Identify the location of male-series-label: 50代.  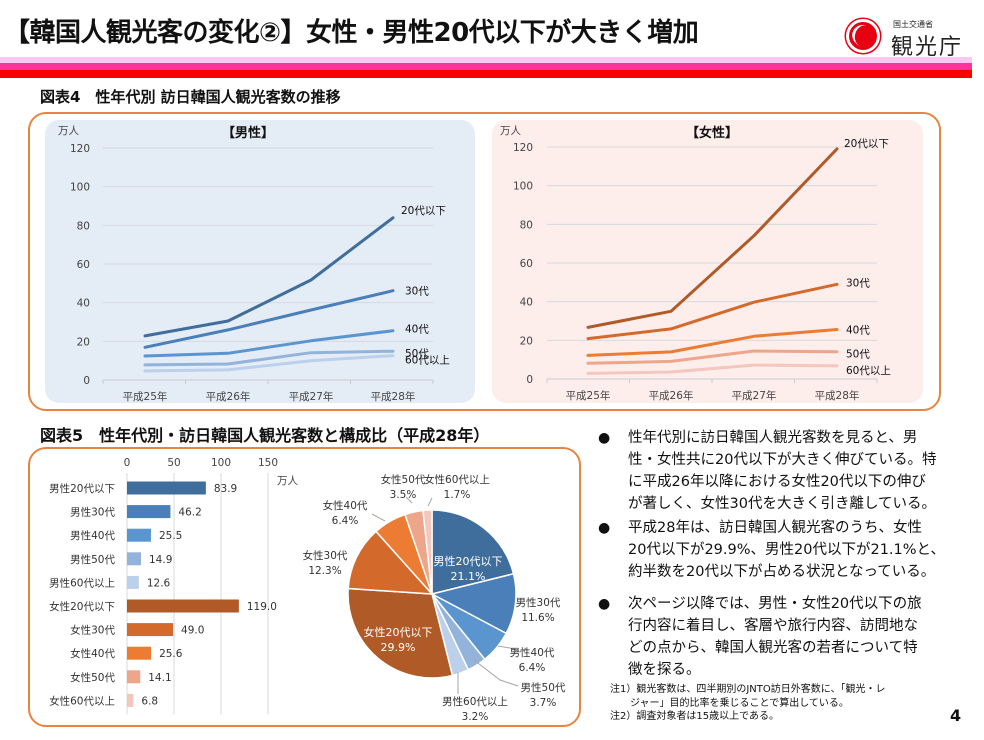
(417, 354).